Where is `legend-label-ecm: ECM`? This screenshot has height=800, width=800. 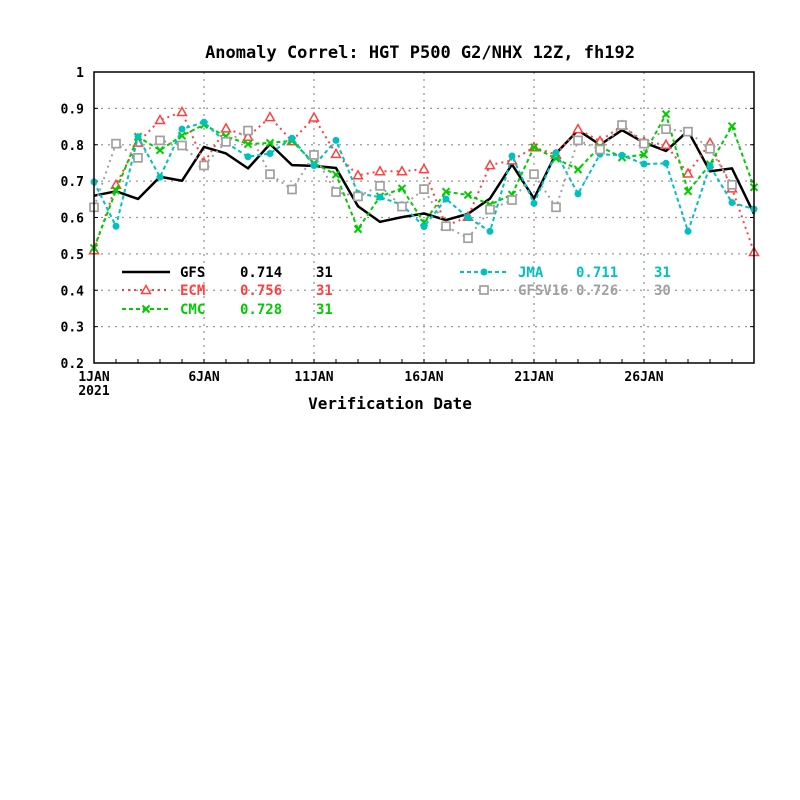
legend-label-ecm: ECM is located at coordinates (192, 291).